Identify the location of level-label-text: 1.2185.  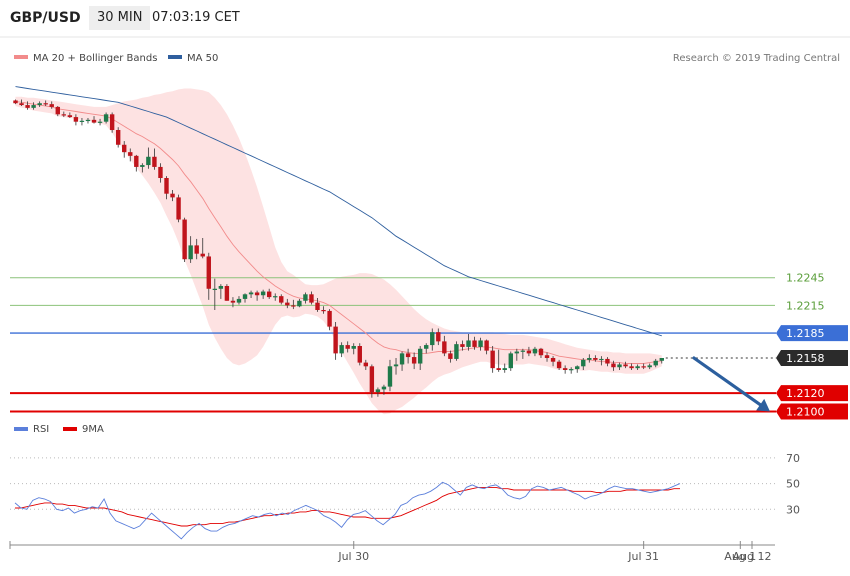
(805, 333).